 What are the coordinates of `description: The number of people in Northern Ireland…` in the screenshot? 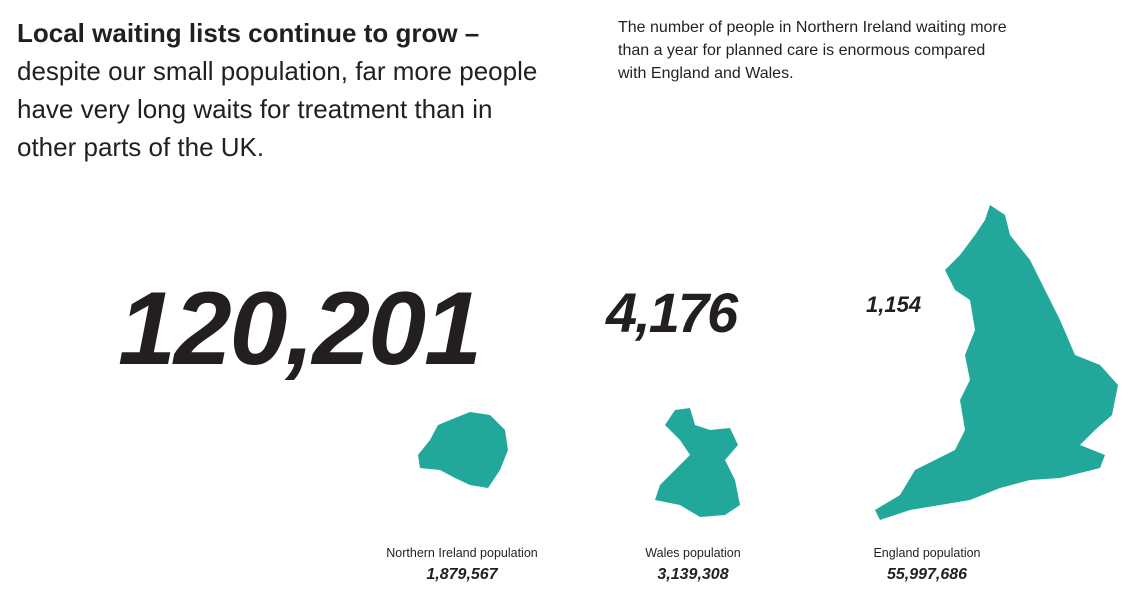 It's located at (812, 50).